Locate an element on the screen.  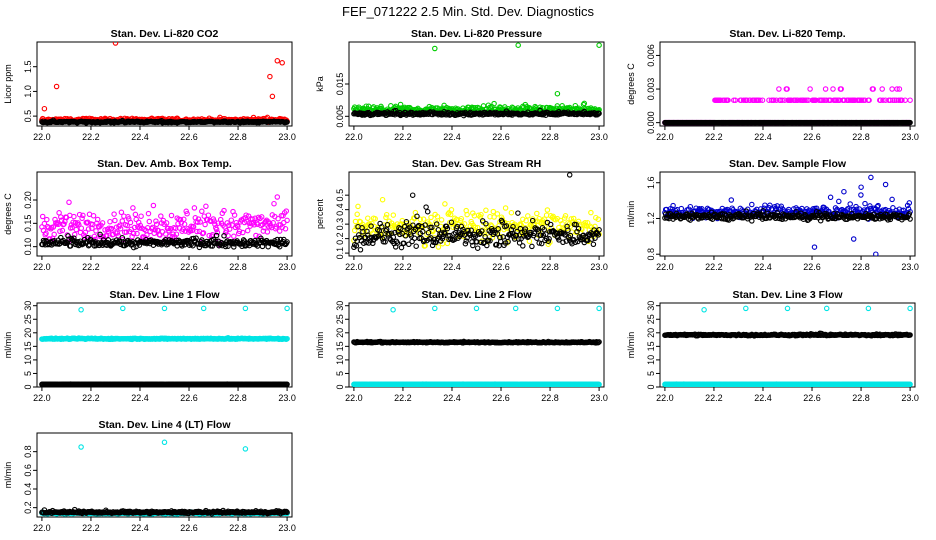
y-tick-label: 0.15 is located at coordinates (28, 224).